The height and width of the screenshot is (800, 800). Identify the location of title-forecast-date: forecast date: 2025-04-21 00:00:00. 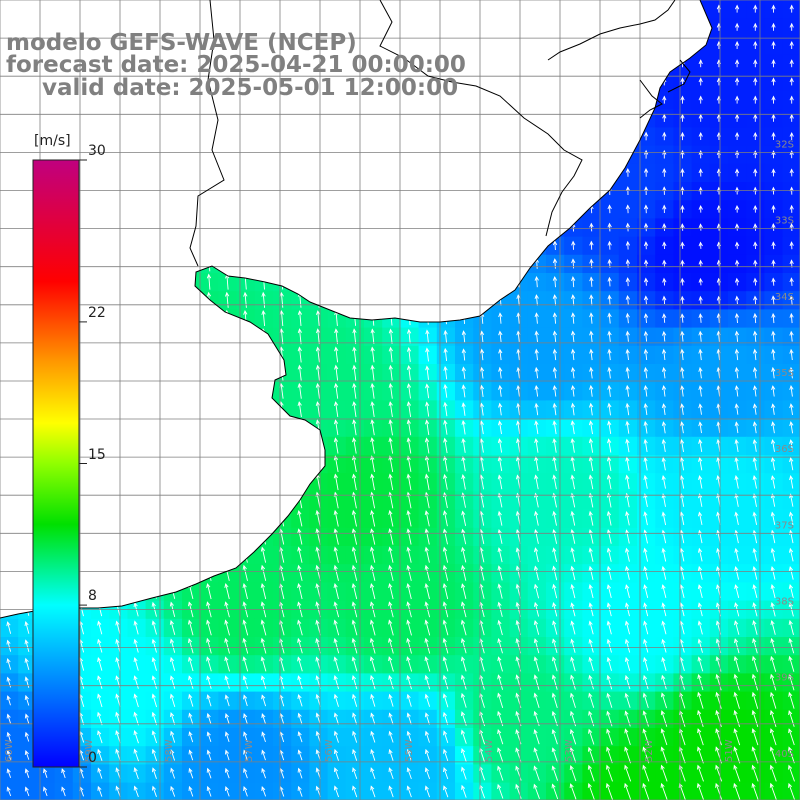
(236, 65).